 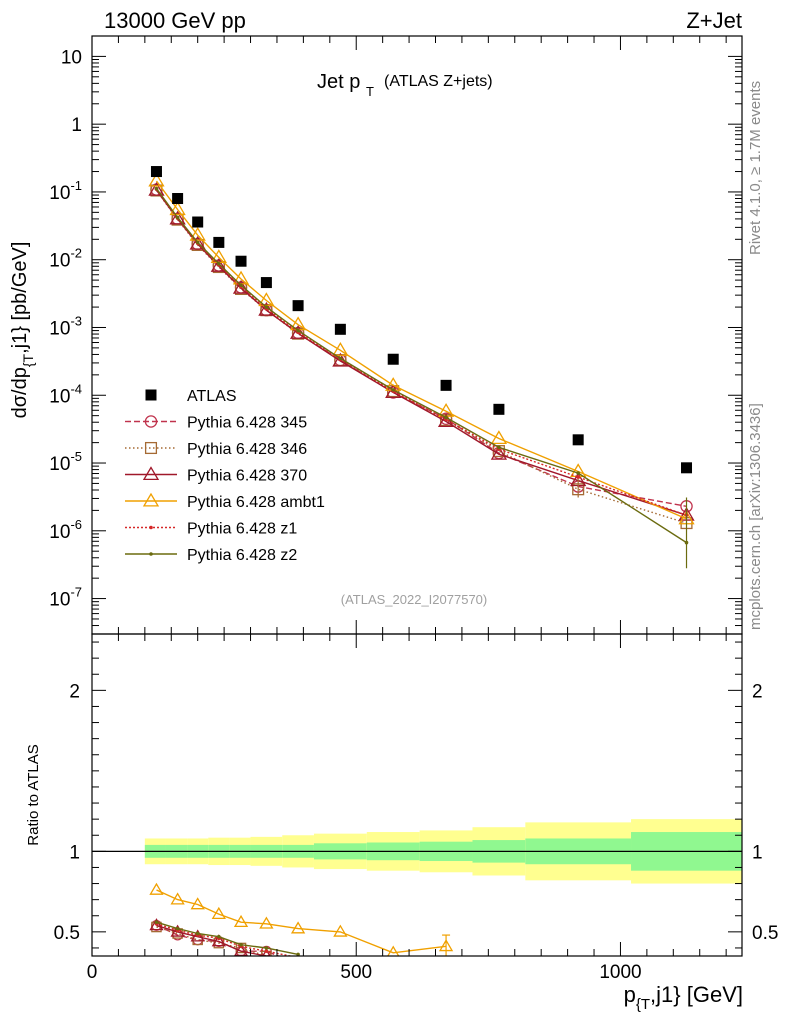 I want to click on legend-marker-p345, so click(x=151, y=421).